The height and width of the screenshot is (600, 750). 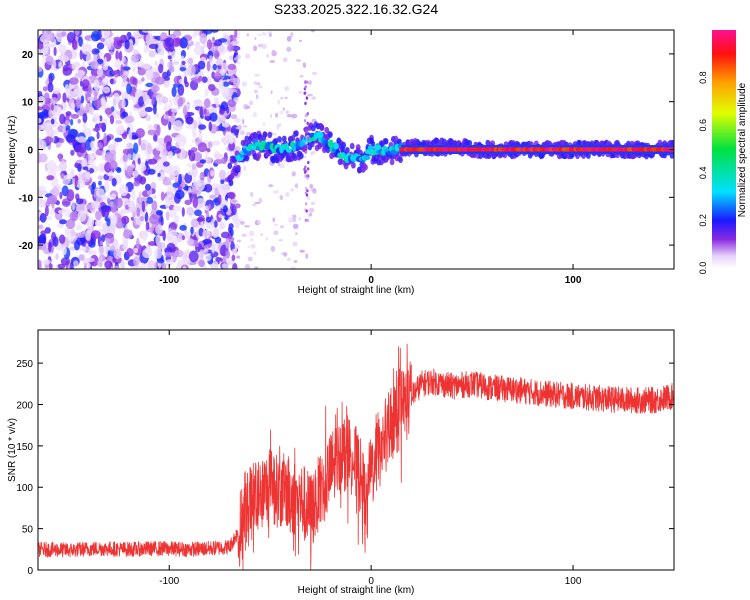 I want to click on colorbar-tick-label: 0.8, so click(x=703, y=77).